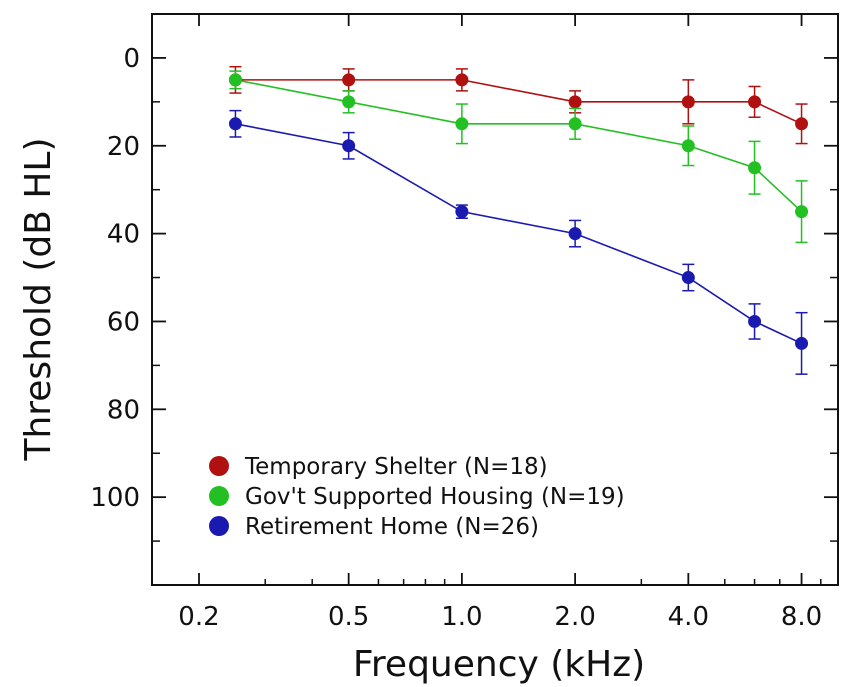  I want to click on legend-label: Retirement Home (N=26), so click(392, 527).